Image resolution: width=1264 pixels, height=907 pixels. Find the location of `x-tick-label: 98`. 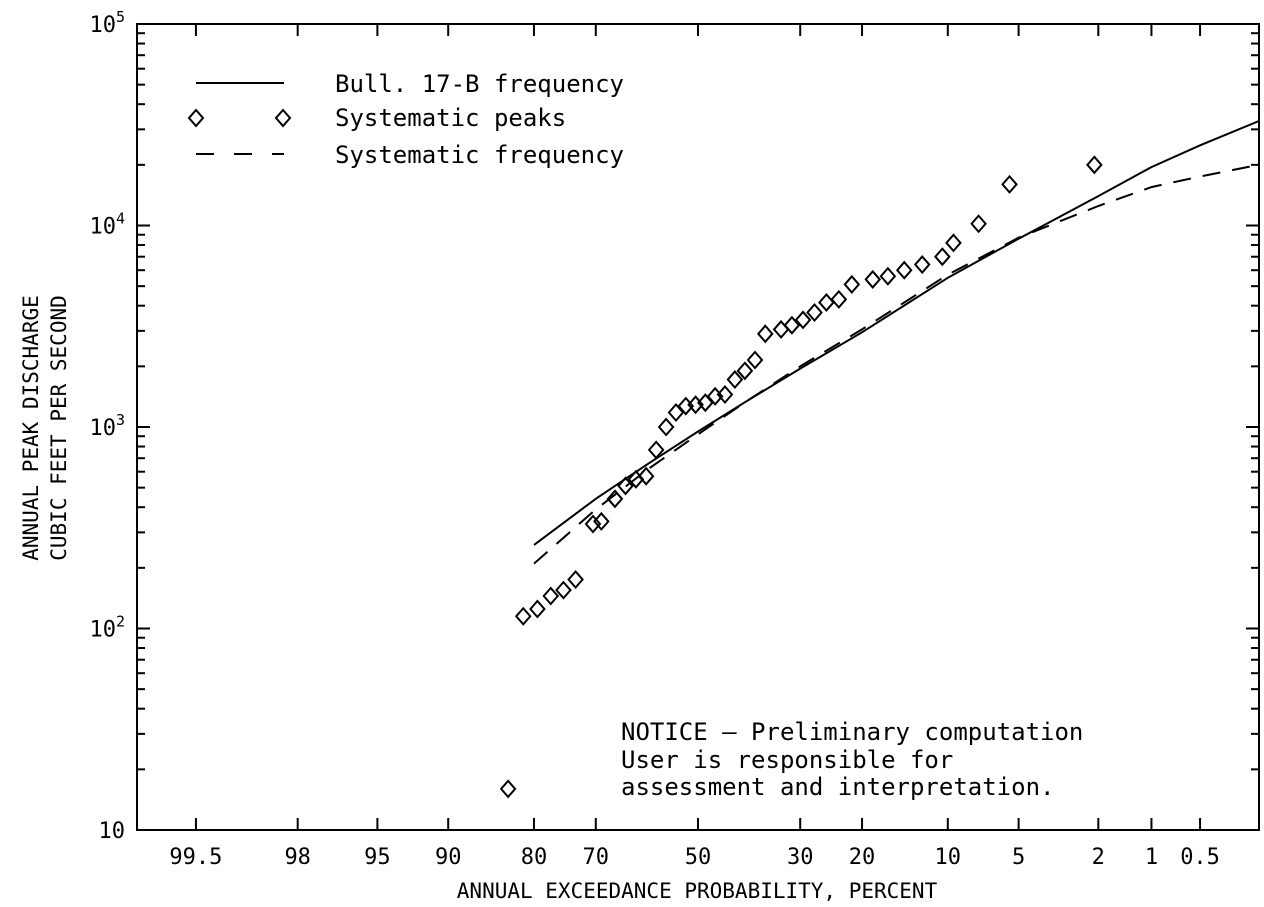

x-tick-label: 98 is located at coordinates (297, 857).